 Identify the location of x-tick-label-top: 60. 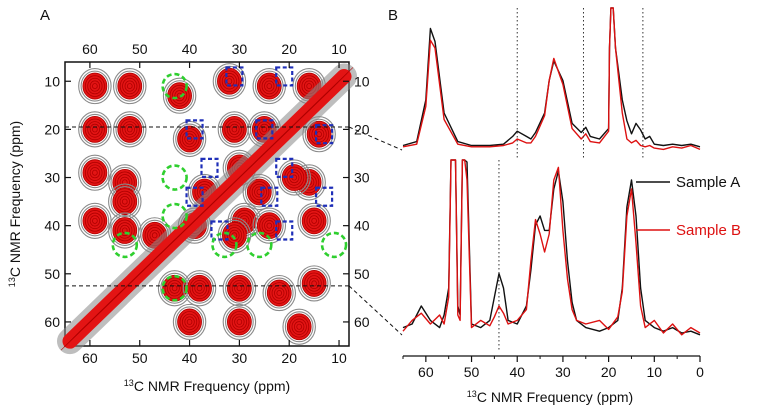
(90, 49).